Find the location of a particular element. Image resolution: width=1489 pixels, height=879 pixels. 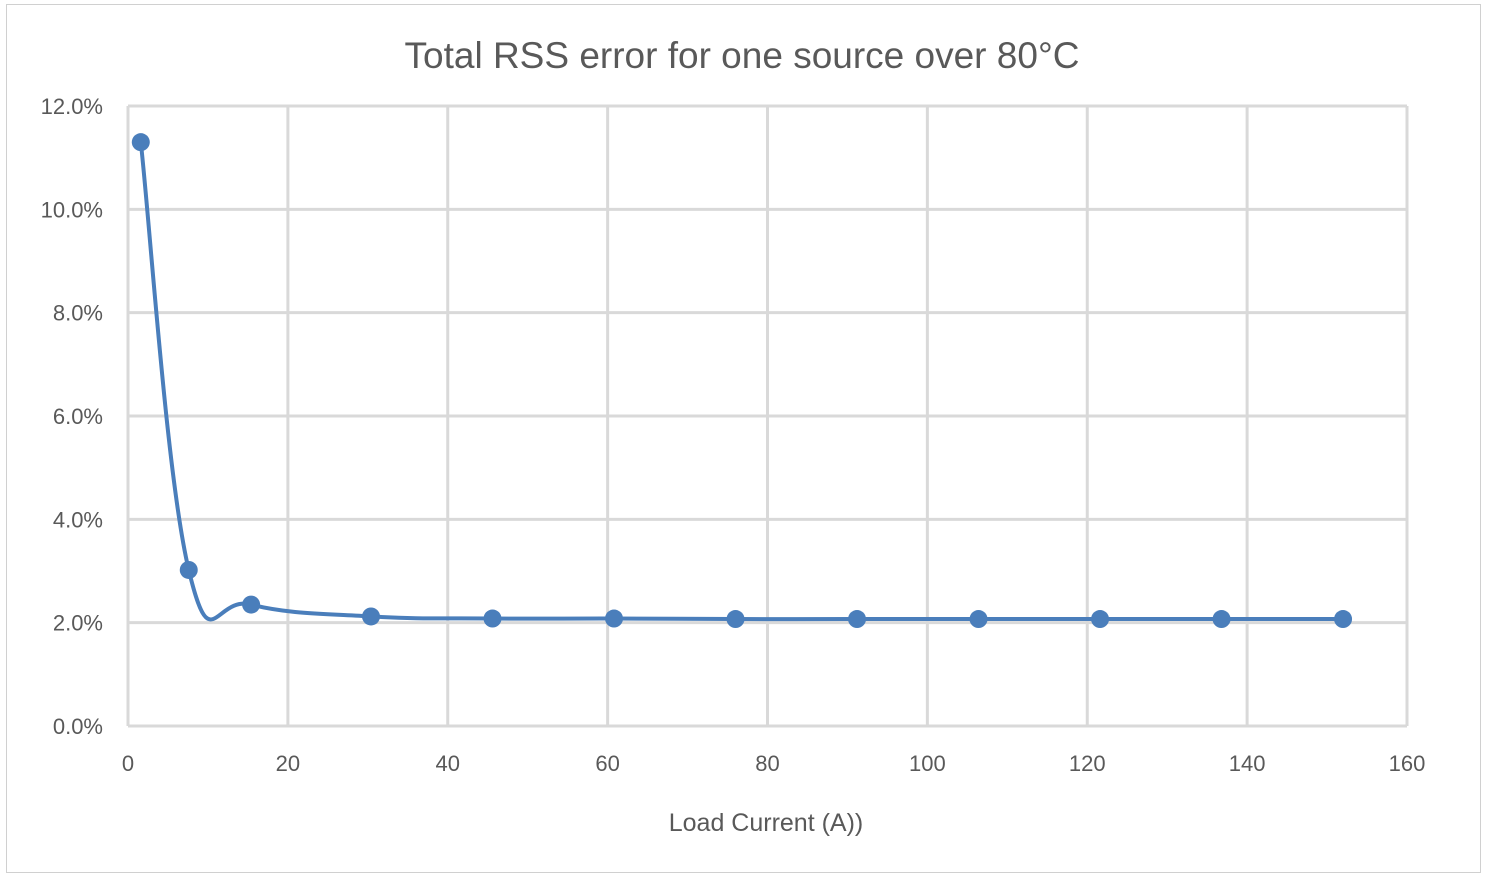

x-tick-label: 100 is located at coordinates (927, 763).